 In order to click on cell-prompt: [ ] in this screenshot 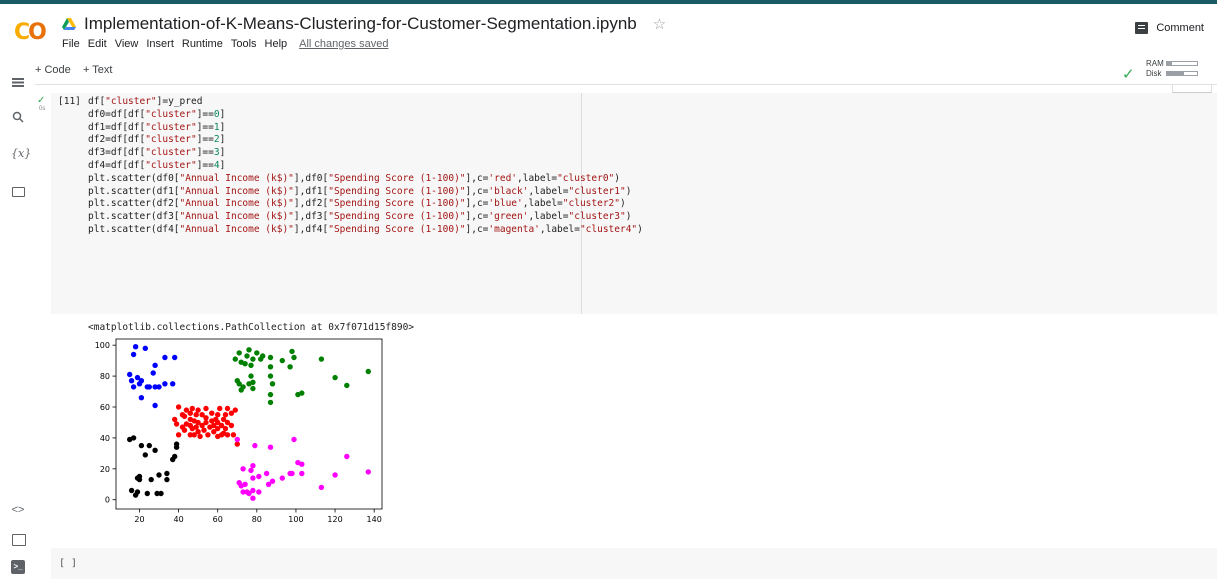, I will do `click(68, 563)`.